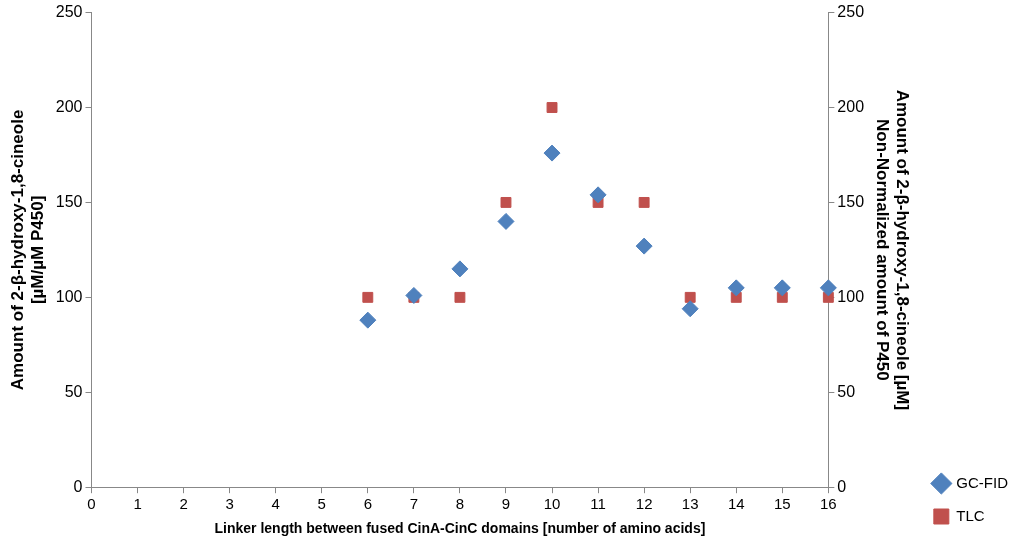 Image resolution: width=1026 pixels, height=546 pixels. I want to click on x-tick-label: 5, so click(321, 504).